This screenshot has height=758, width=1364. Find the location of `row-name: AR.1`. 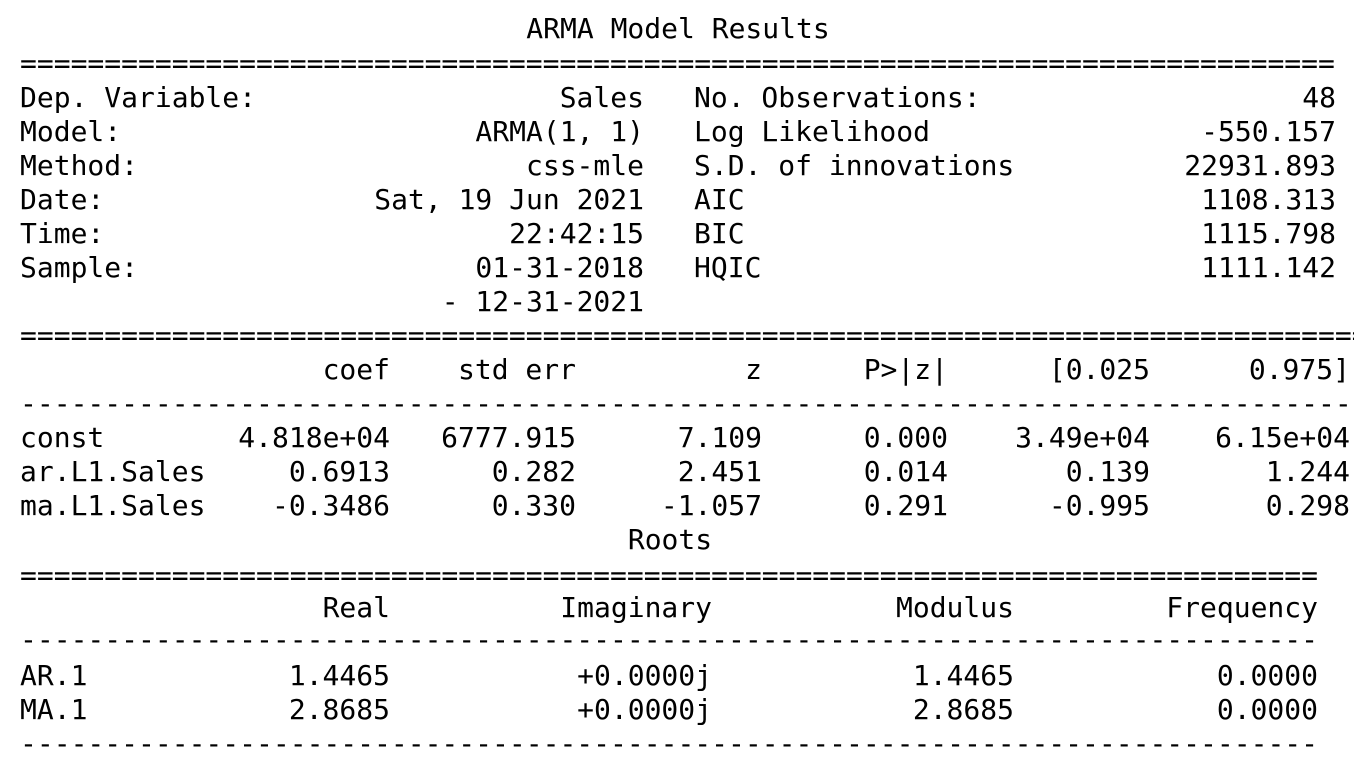

row-name: AR.1 is located at coordinates (54, 675).